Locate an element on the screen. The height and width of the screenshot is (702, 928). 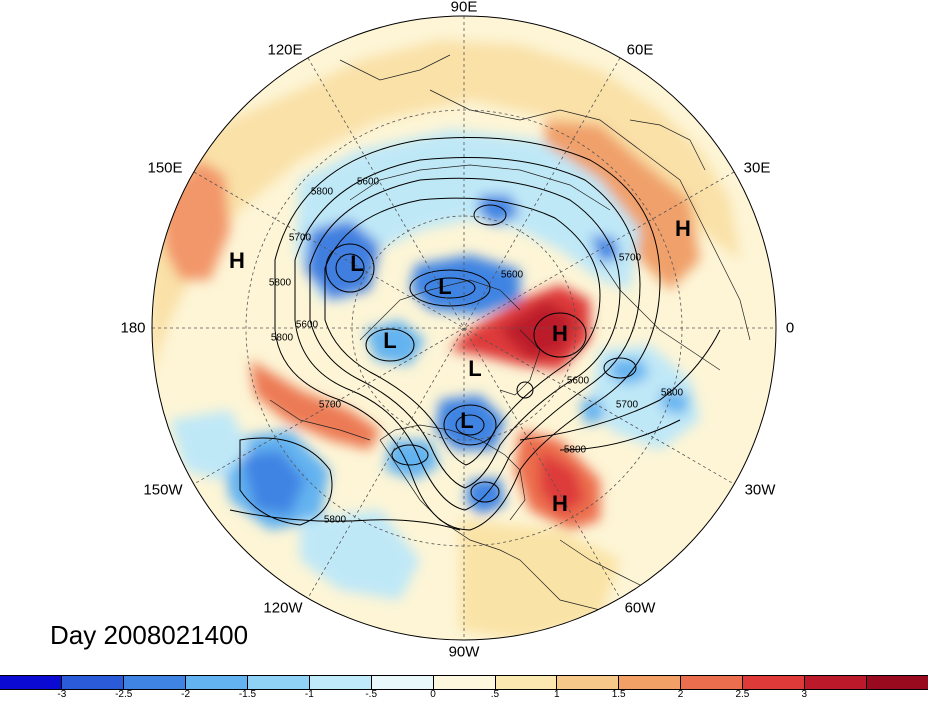
lon-label-150e: 150E is located at coordinates (165, 168).